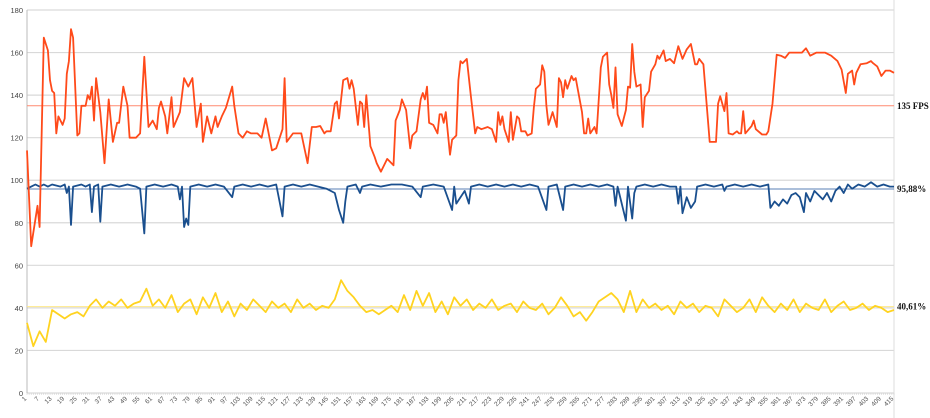  What do you see at coordinates (111, 400) in the screenshot?
I see `x-tick-label: 43` at bounding box center [111, 400].